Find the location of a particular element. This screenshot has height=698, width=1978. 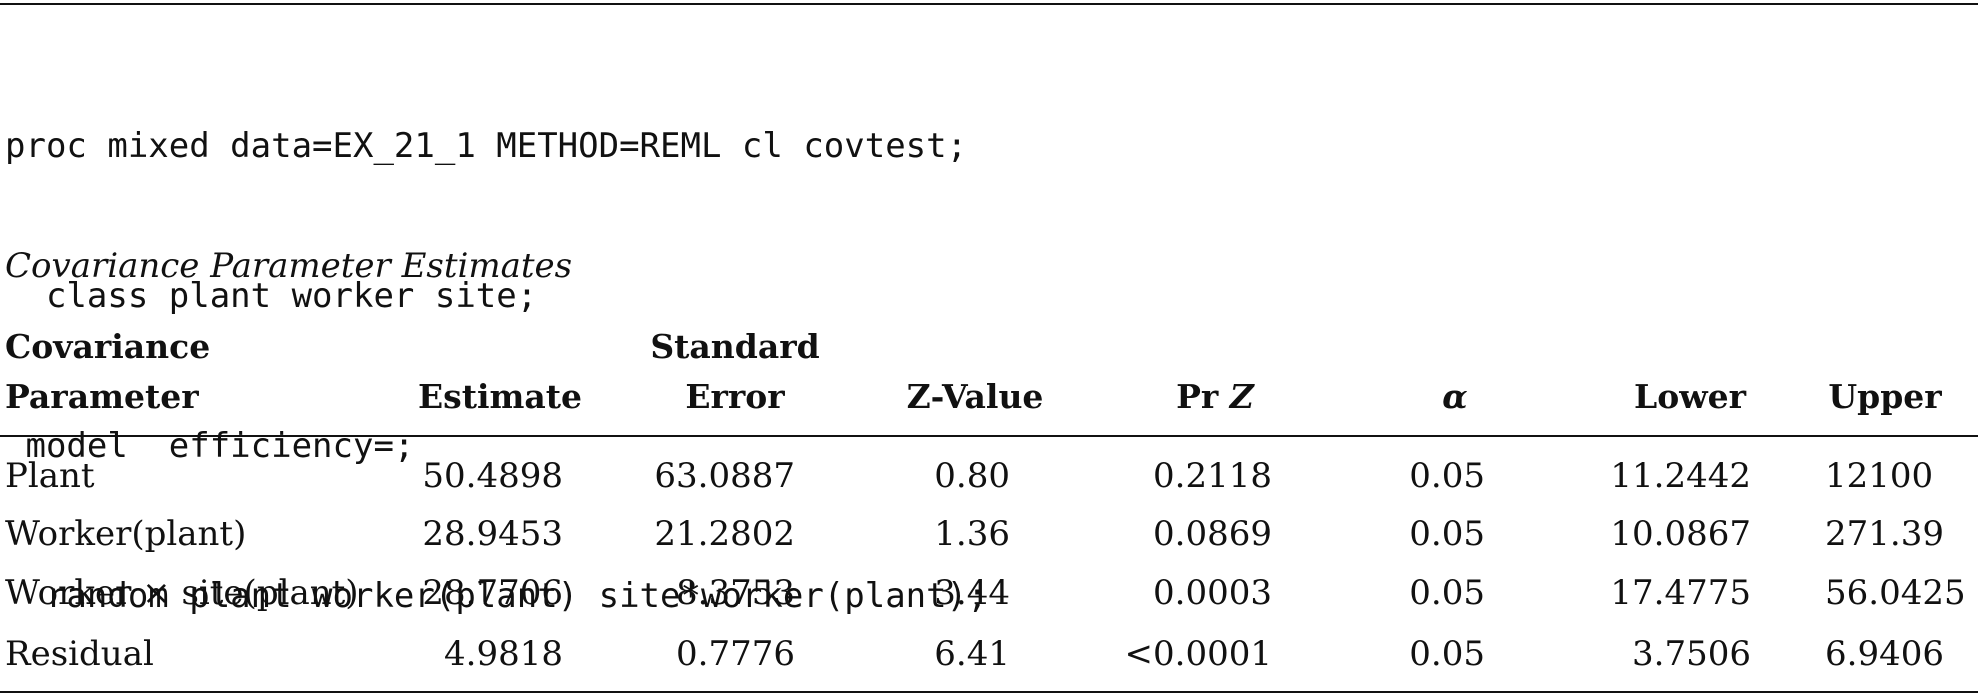

cell-stderr: 21.2802 is located at coordinates (724, 534).